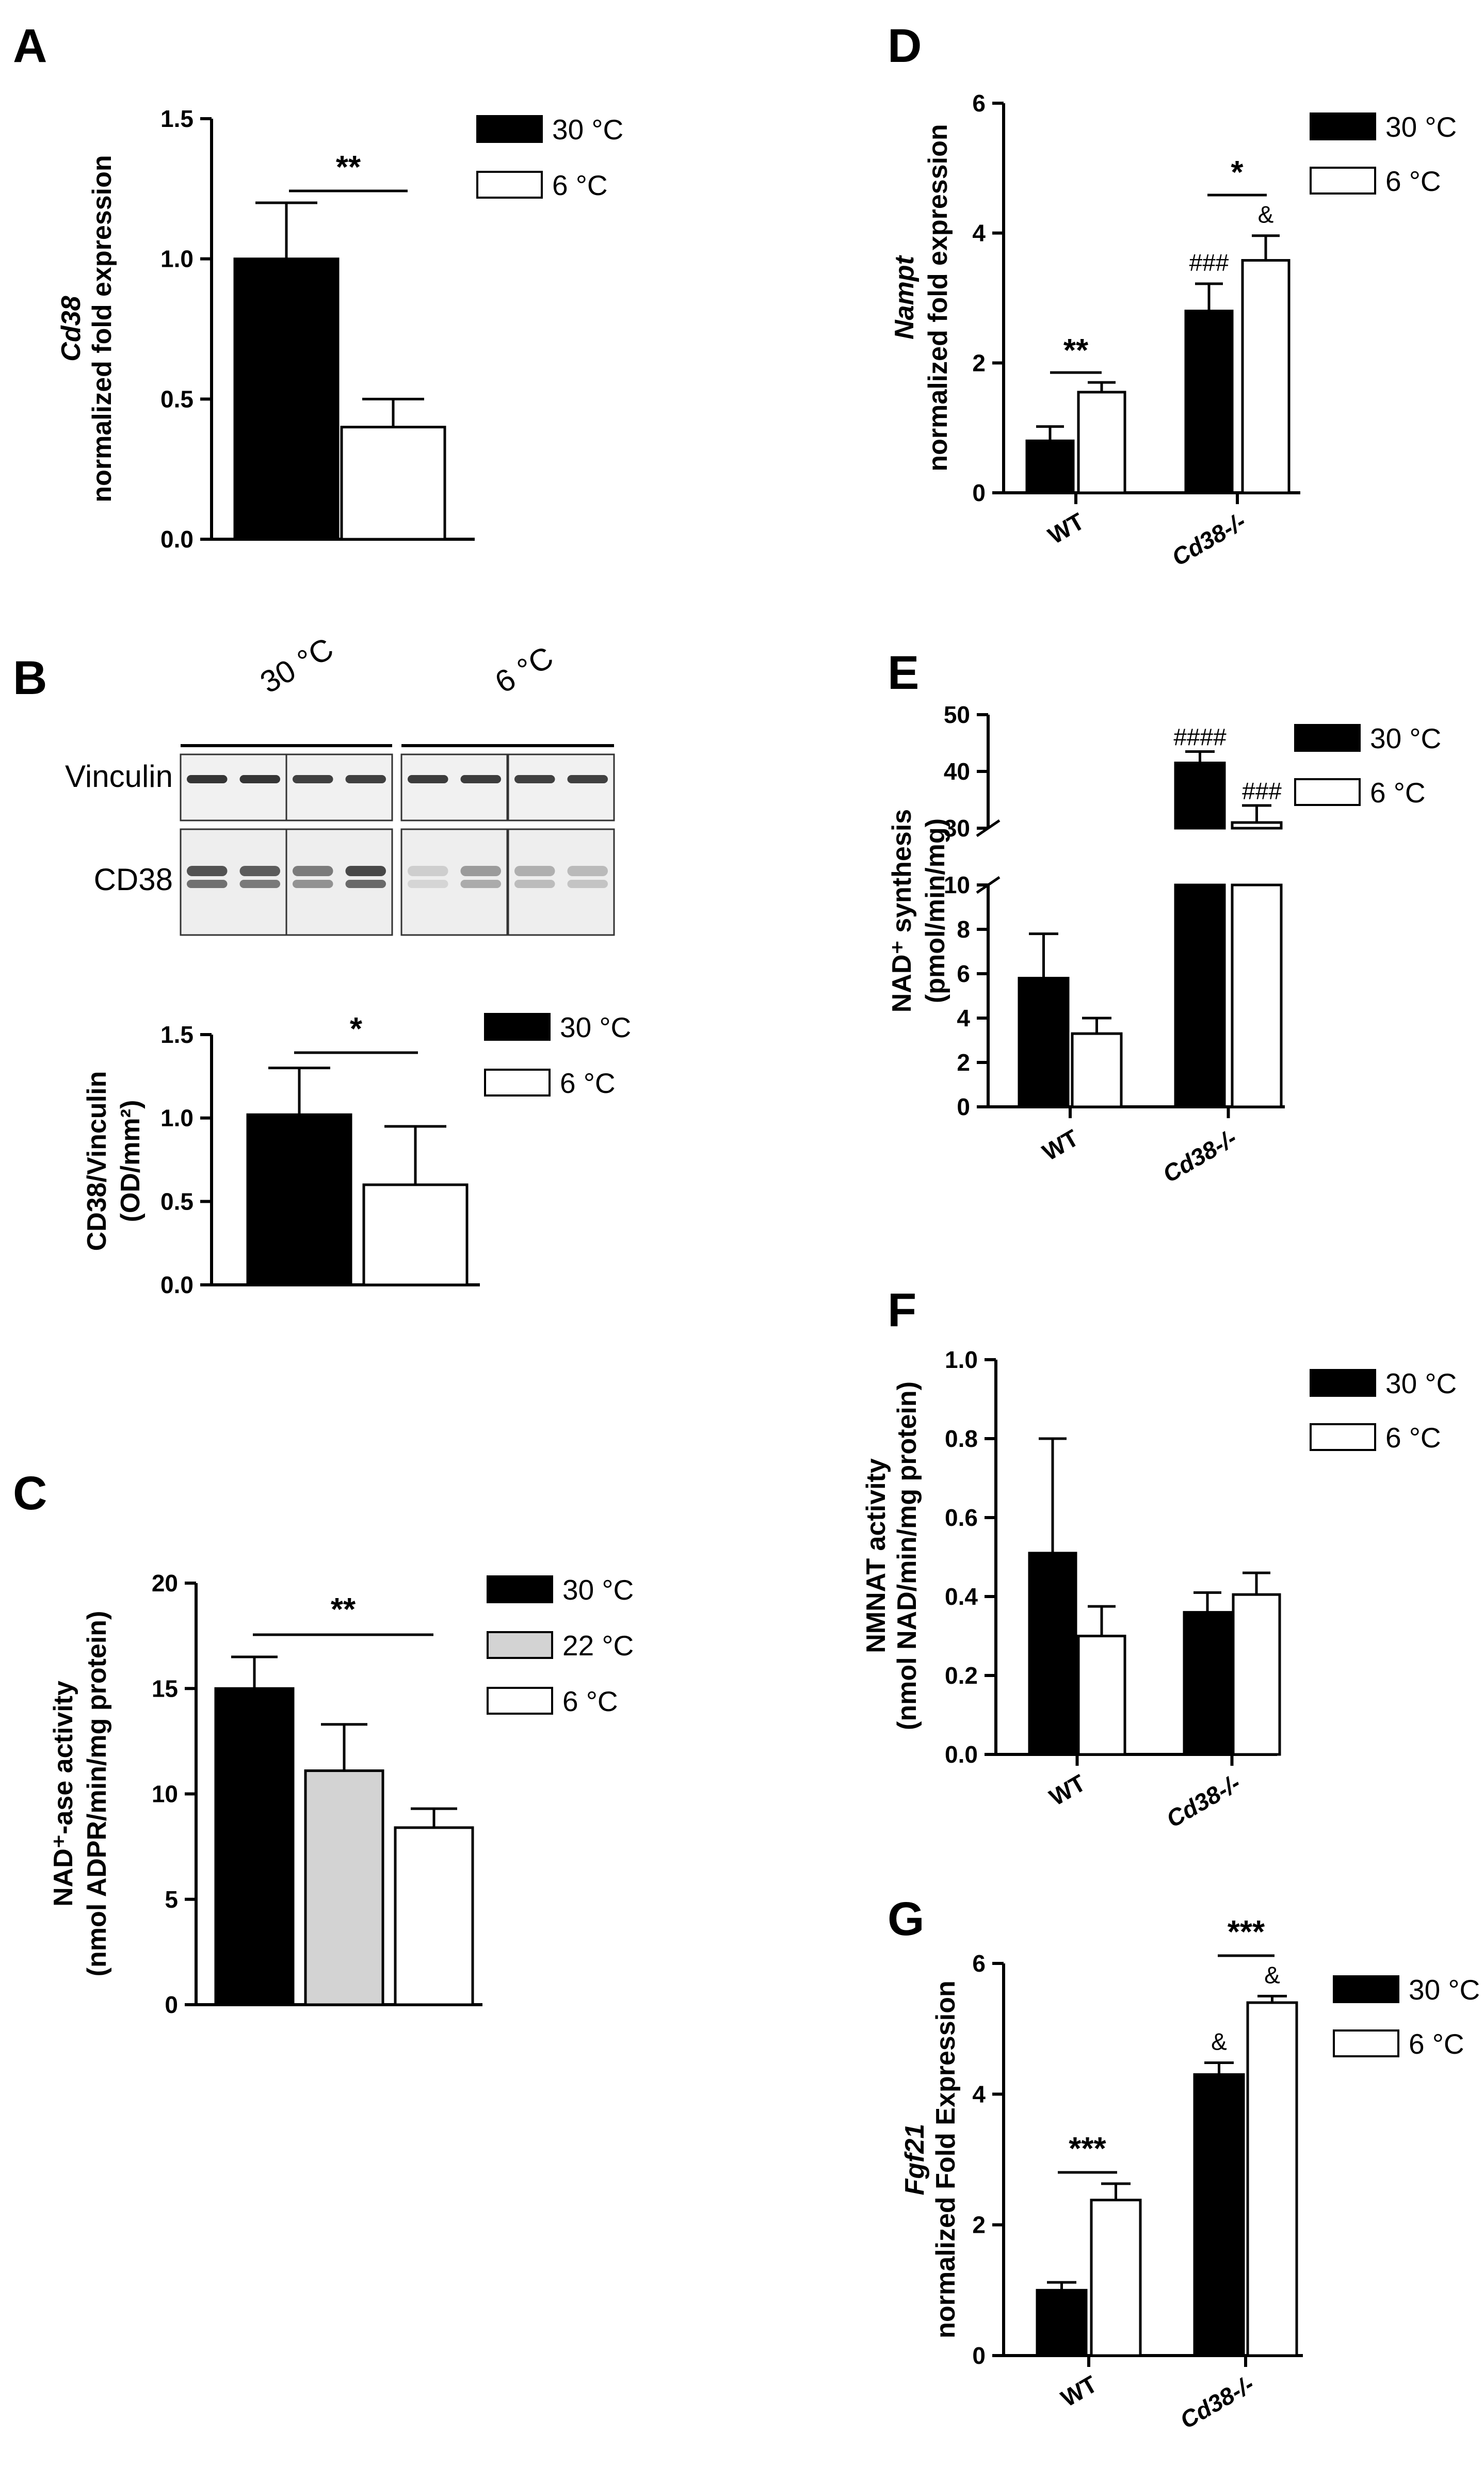  Describe the element at coordinates (957, 714) in the screenshot. I see `y-tick-label-e-8: 50` at that location.